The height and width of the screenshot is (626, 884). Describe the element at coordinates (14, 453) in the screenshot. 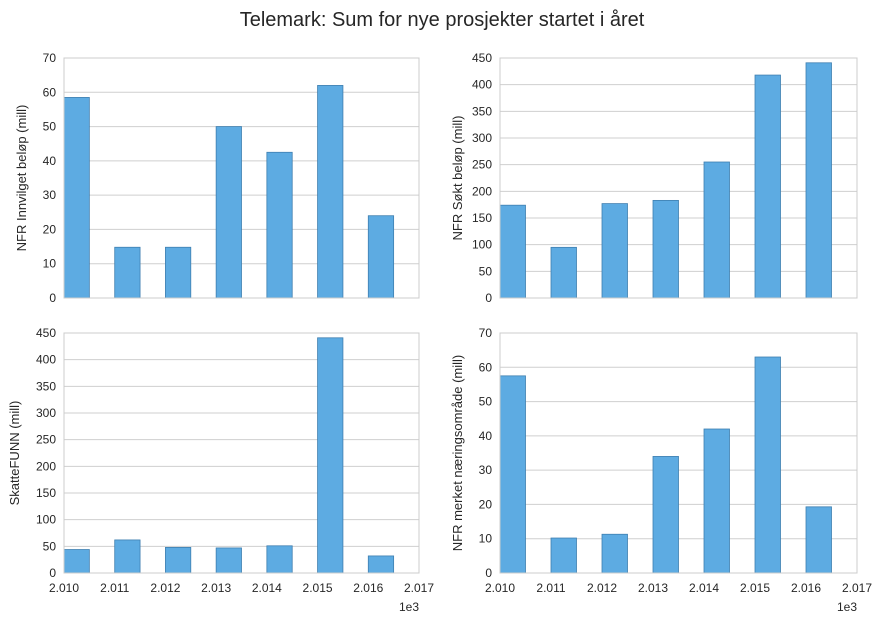

I see `y-axis-label: SkatteFUNN (mill)` at that location.